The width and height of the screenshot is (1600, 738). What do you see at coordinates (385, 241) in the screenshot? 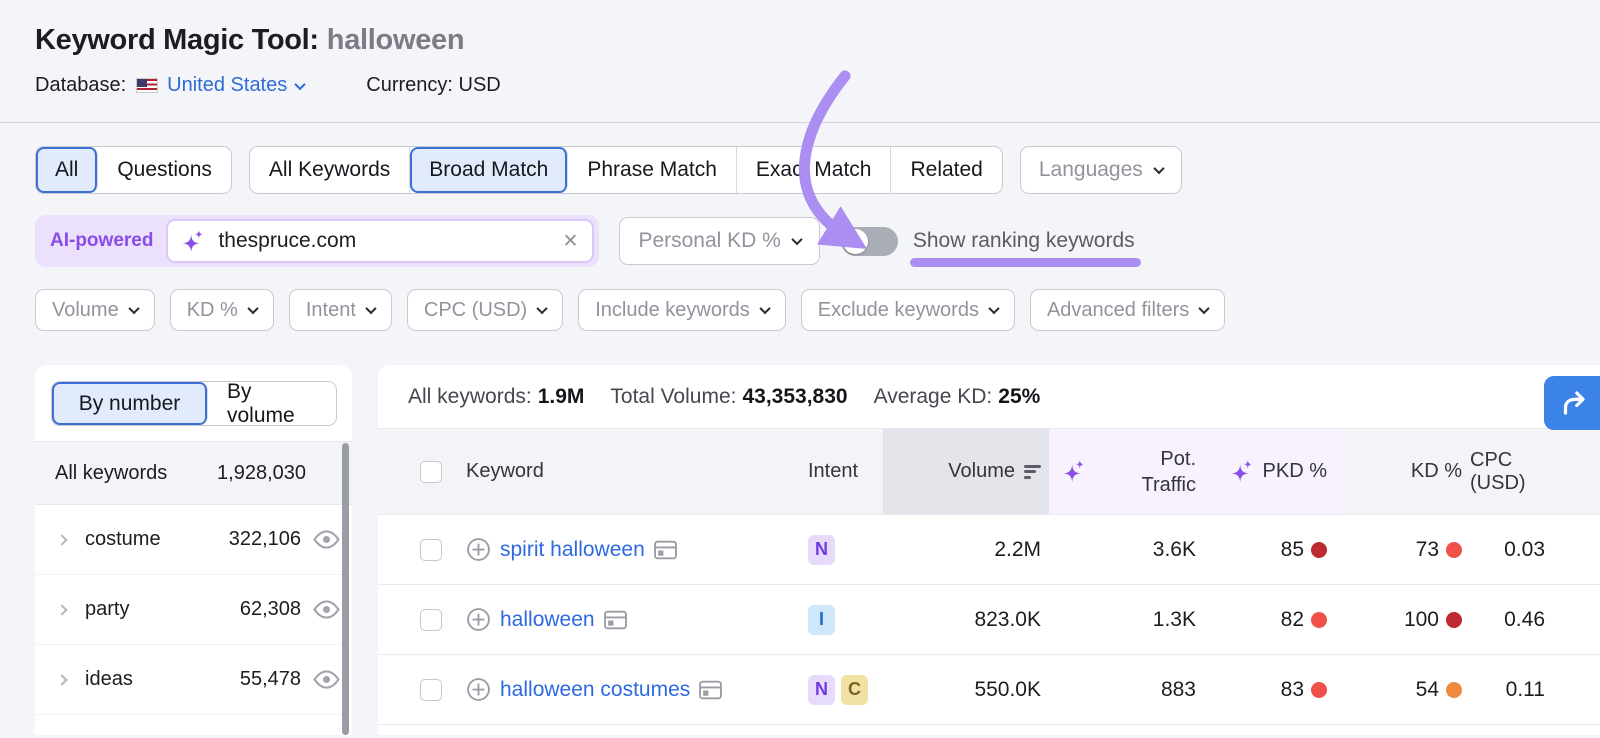
I see `domain-input` at bounding box center [385, 241].